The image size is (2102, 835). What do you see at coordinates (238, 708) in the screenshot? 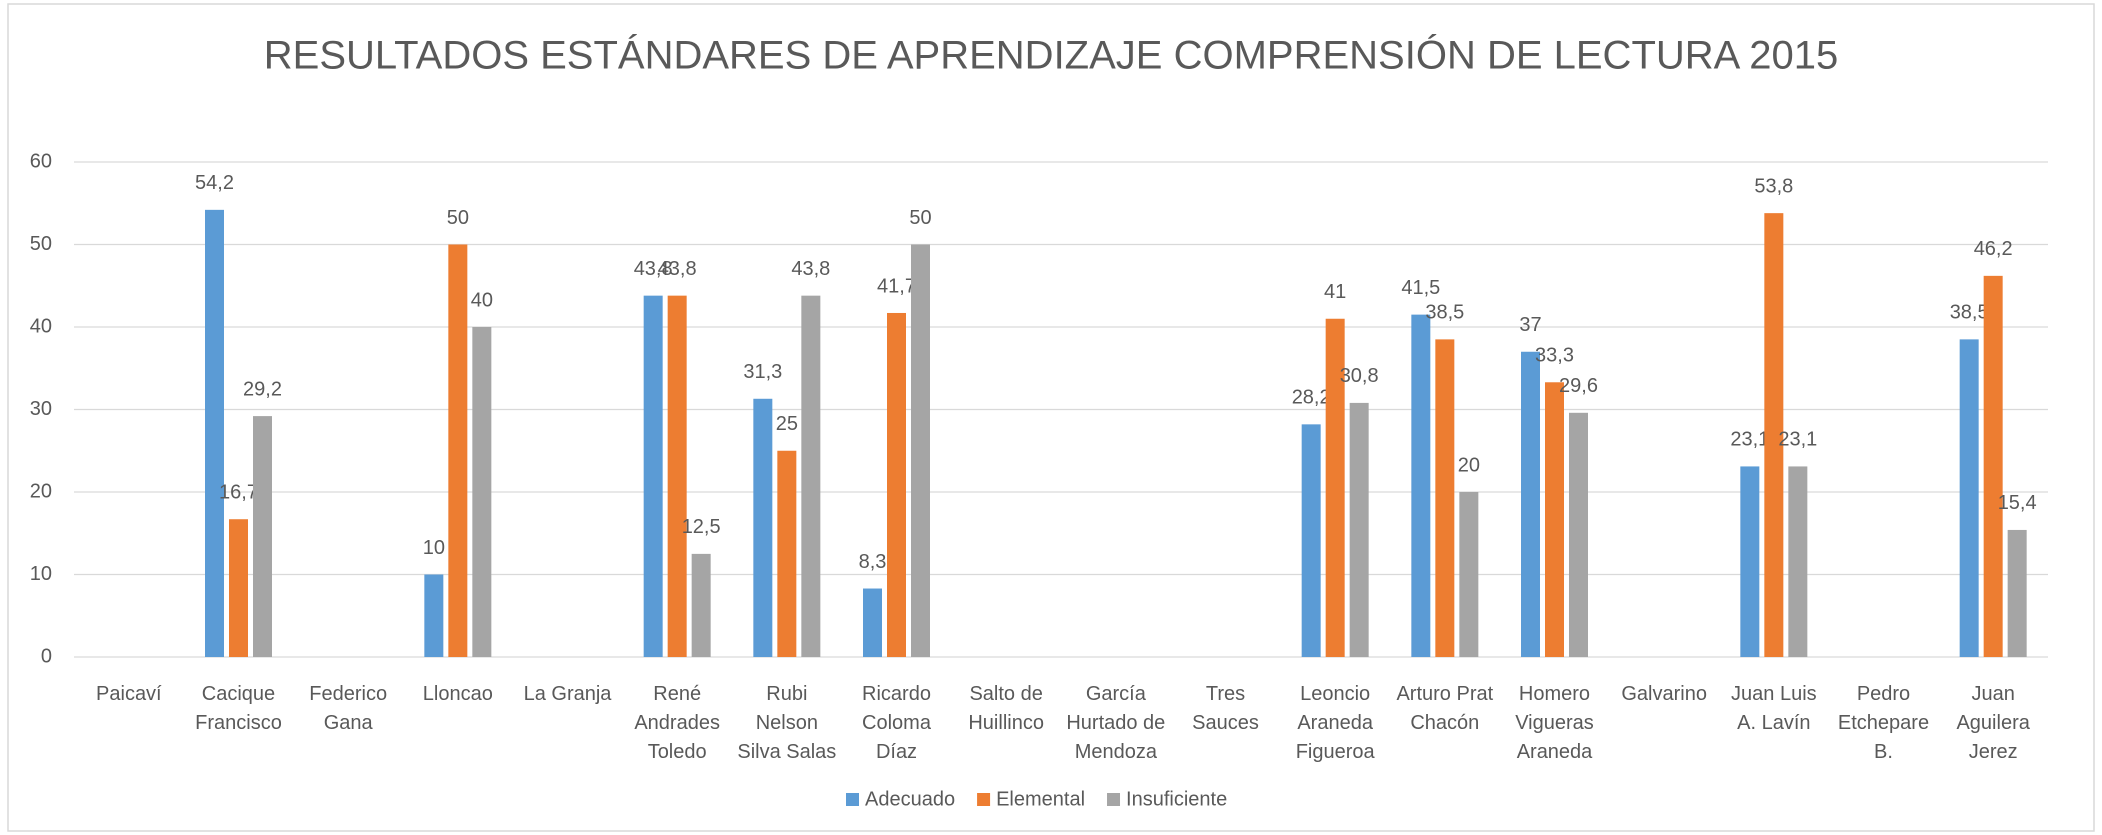
I see `x-tick-label: Cacique Francisco` at bounding box center [238, 708].